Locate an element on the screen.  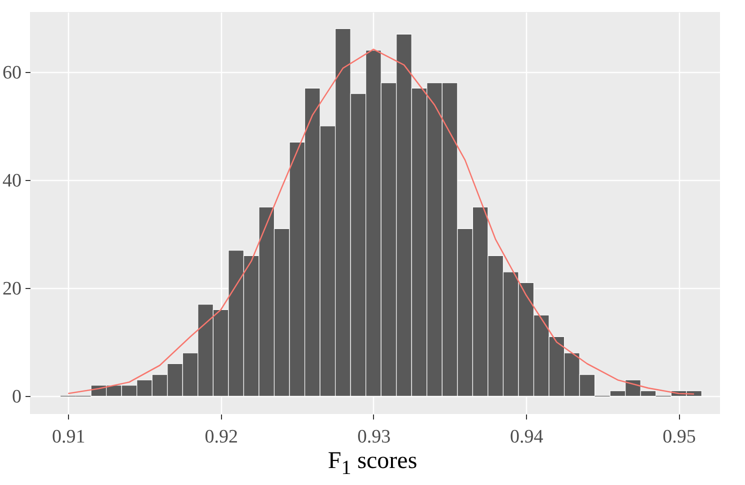
y-tick-label: 60 is located at coordinates (12, 73).